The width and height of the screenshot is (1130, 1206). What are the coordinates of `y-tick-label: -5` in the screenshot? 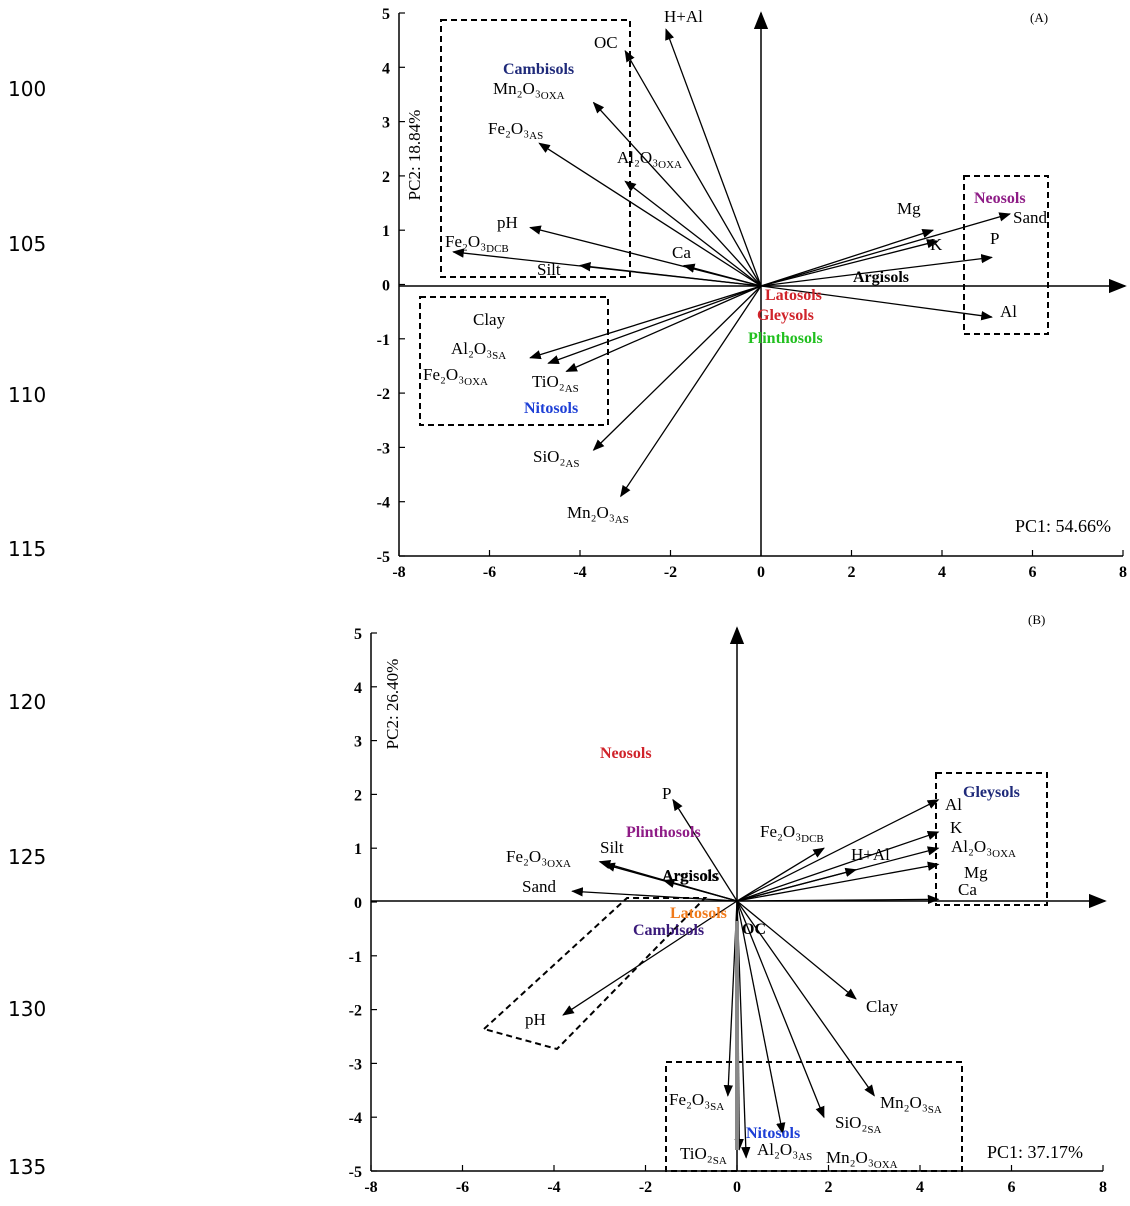 It's located at (355, 1172).